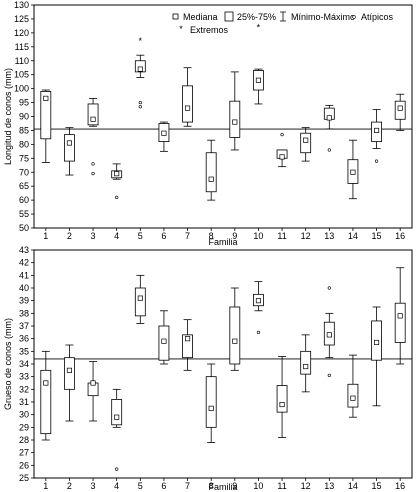  What do you see at coordinates (21, 5) in the screenshot?
I see `y-tick-label: 130` at bounding box center [21, 5].